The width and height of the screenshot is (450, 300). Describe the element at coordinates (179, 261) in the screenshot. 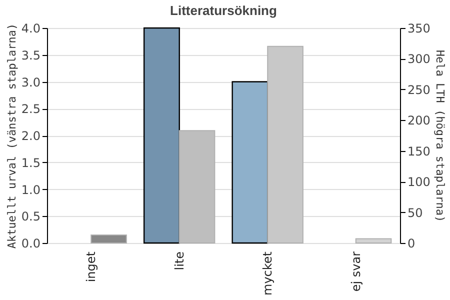

I see `x-tick-label: lite` at that location.